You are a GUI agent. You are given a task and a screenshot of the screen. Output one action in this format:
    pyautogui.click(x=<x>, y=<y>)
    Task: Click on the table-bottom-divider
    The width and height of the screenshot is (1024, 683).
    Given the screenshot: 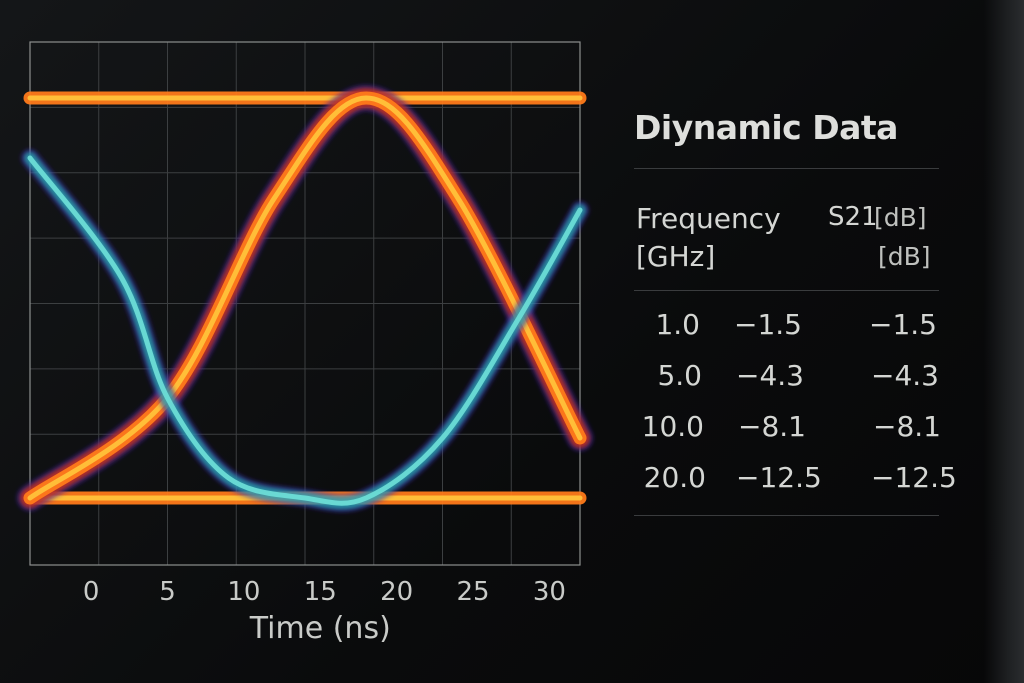 What is the action you would take?
    pyautogui.click(x=786, y=515)
    